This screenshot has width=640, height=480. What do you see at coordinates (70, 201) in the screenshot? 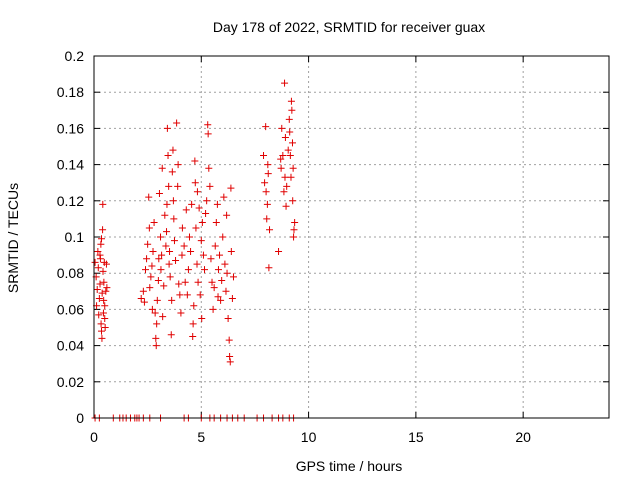
I see `y-tick-label: 0.12` at bounding box center [70, 201].